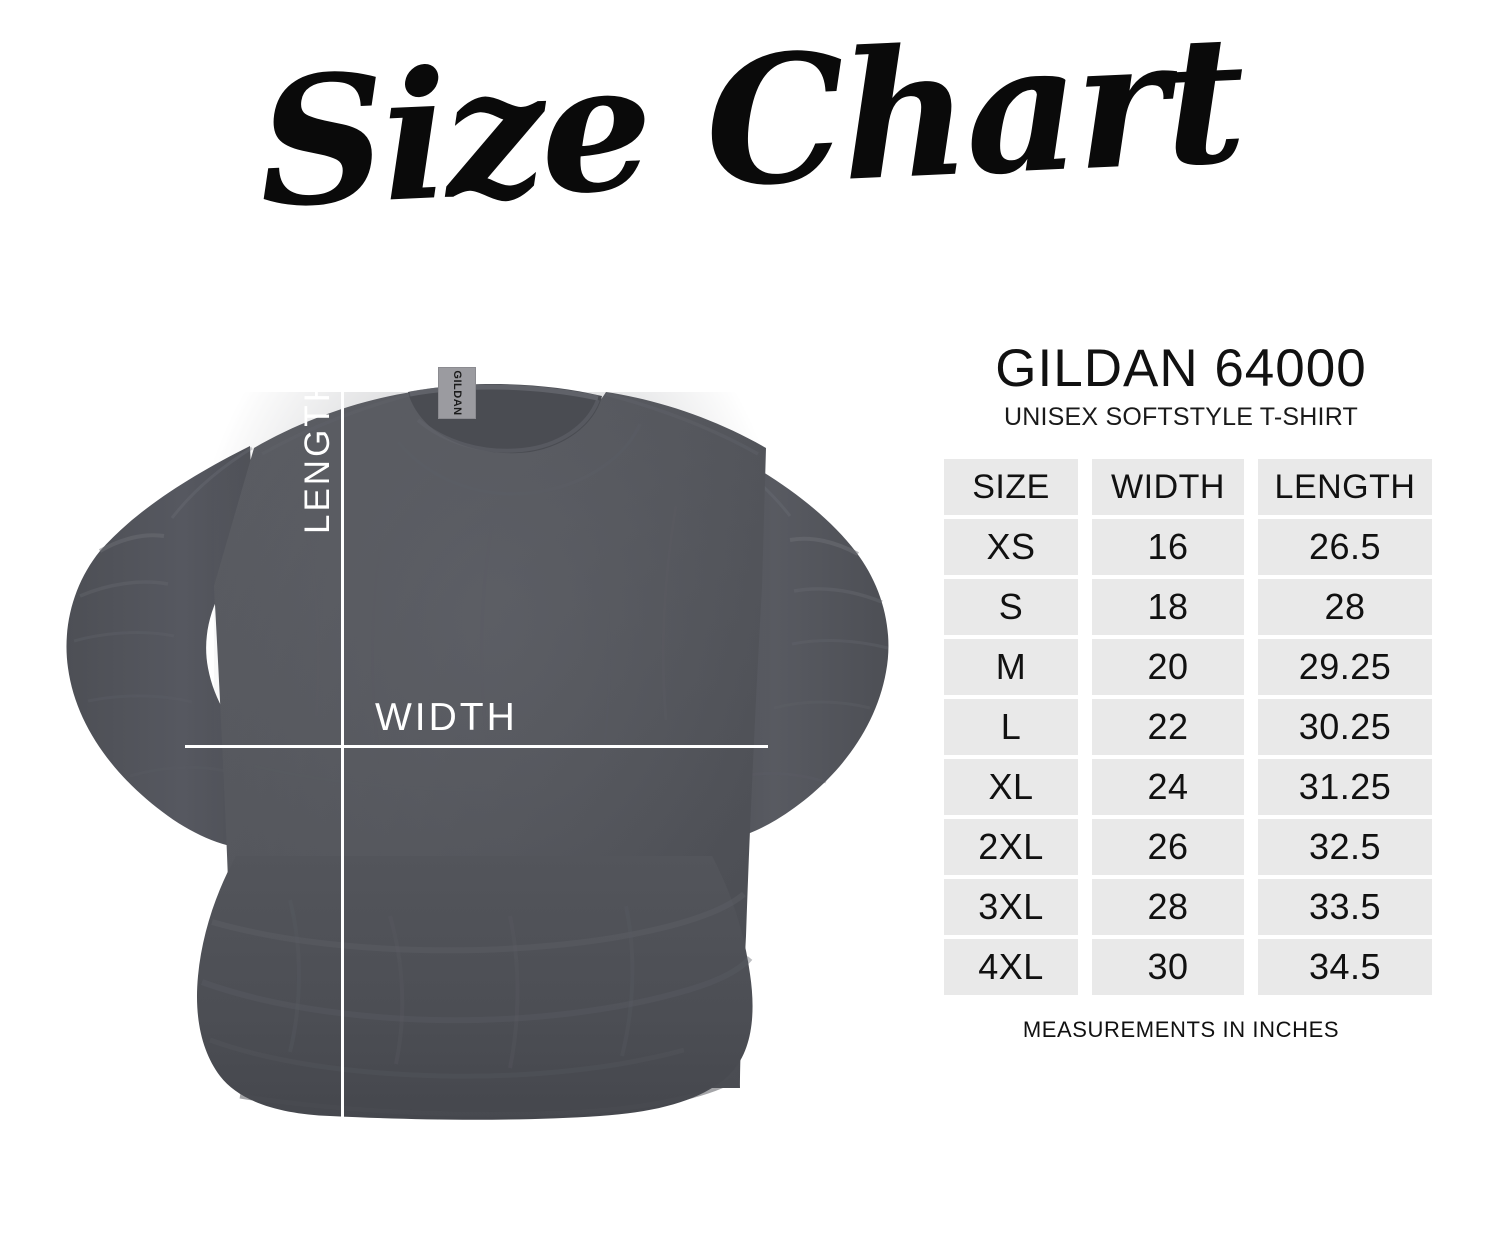  What do you see at coordinates (1345, 787) in the screenshot?
I see `cell-length: 31.25` at bounding box center [1345, 787].